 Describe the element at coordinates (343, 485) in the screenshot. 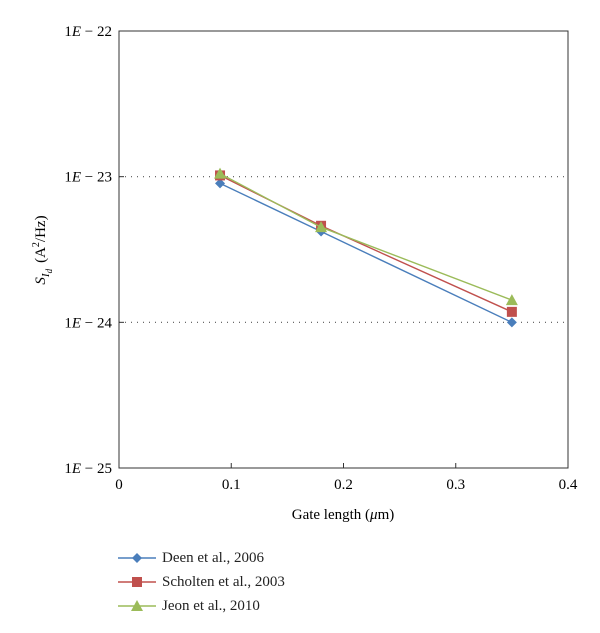

I see `x-tick-label: 0.2` at that location.